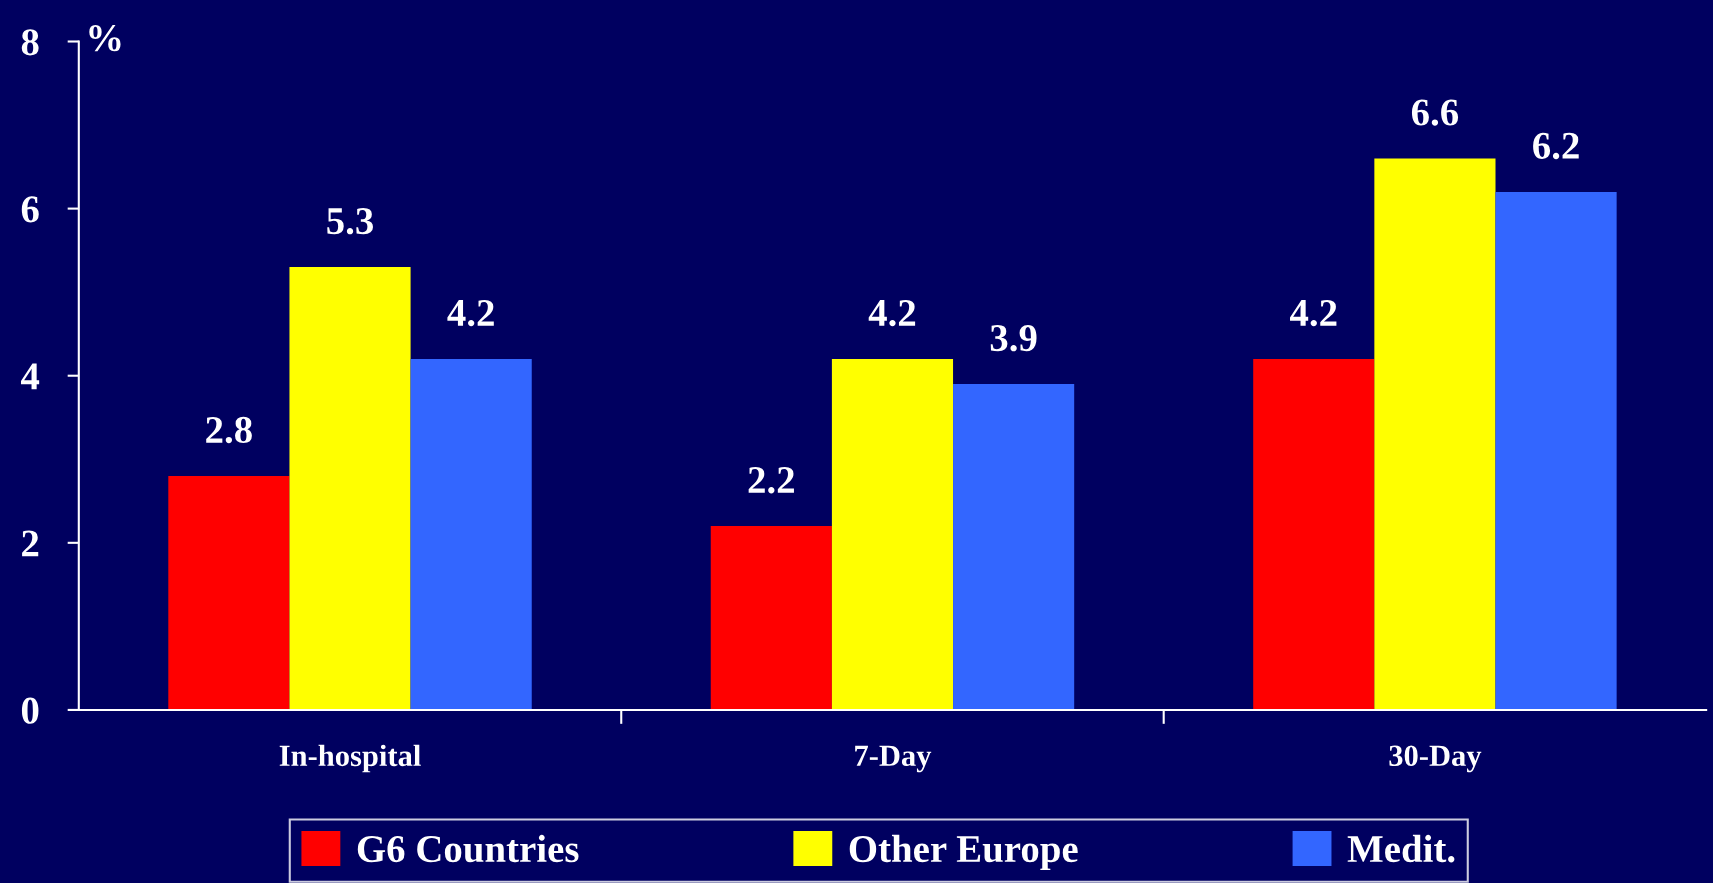 This screenshot has height=883, width=1713. What do you see at coordinates (468, 848) in the screenshot?
I see `legend-label: G6 Countries` at bounding box center [468, 848].